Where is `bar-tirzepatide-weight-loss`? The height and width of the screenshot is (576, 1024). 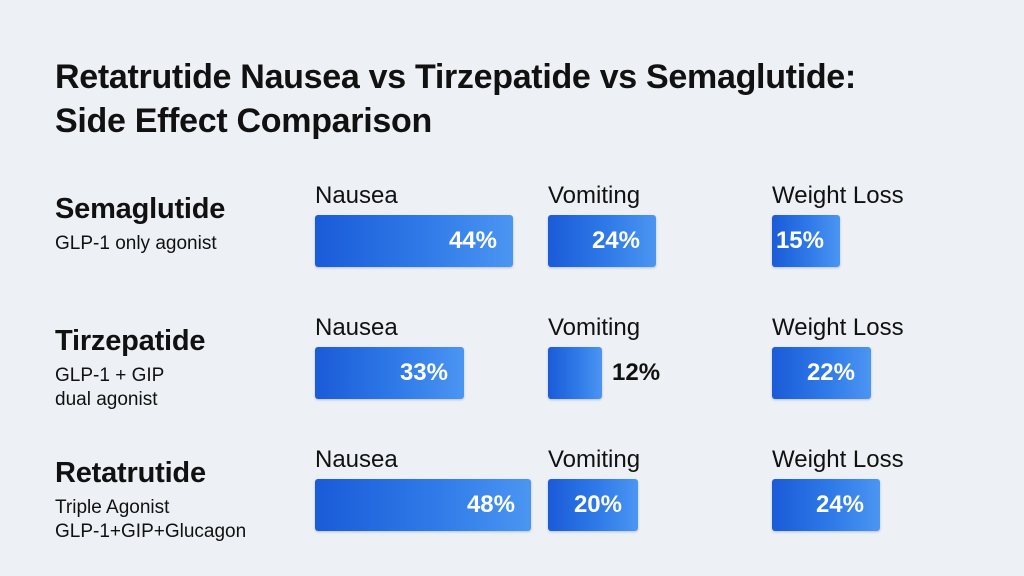
bar-tirzepatide-weight-loss is located at coordinates (821, 373).